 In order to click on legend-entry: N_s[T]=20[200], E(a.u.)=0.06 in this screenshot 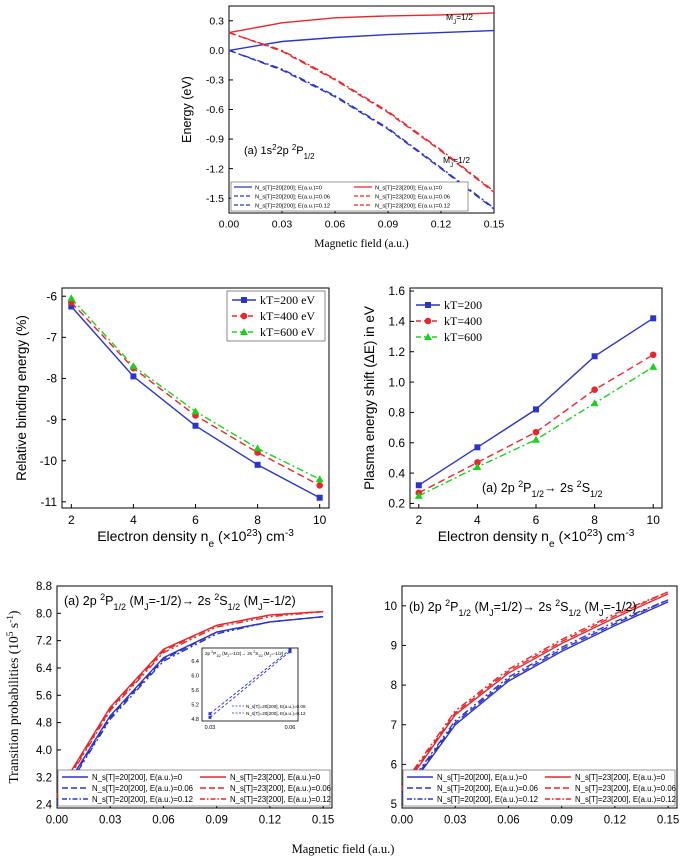, I will do `click(487, 788)`.